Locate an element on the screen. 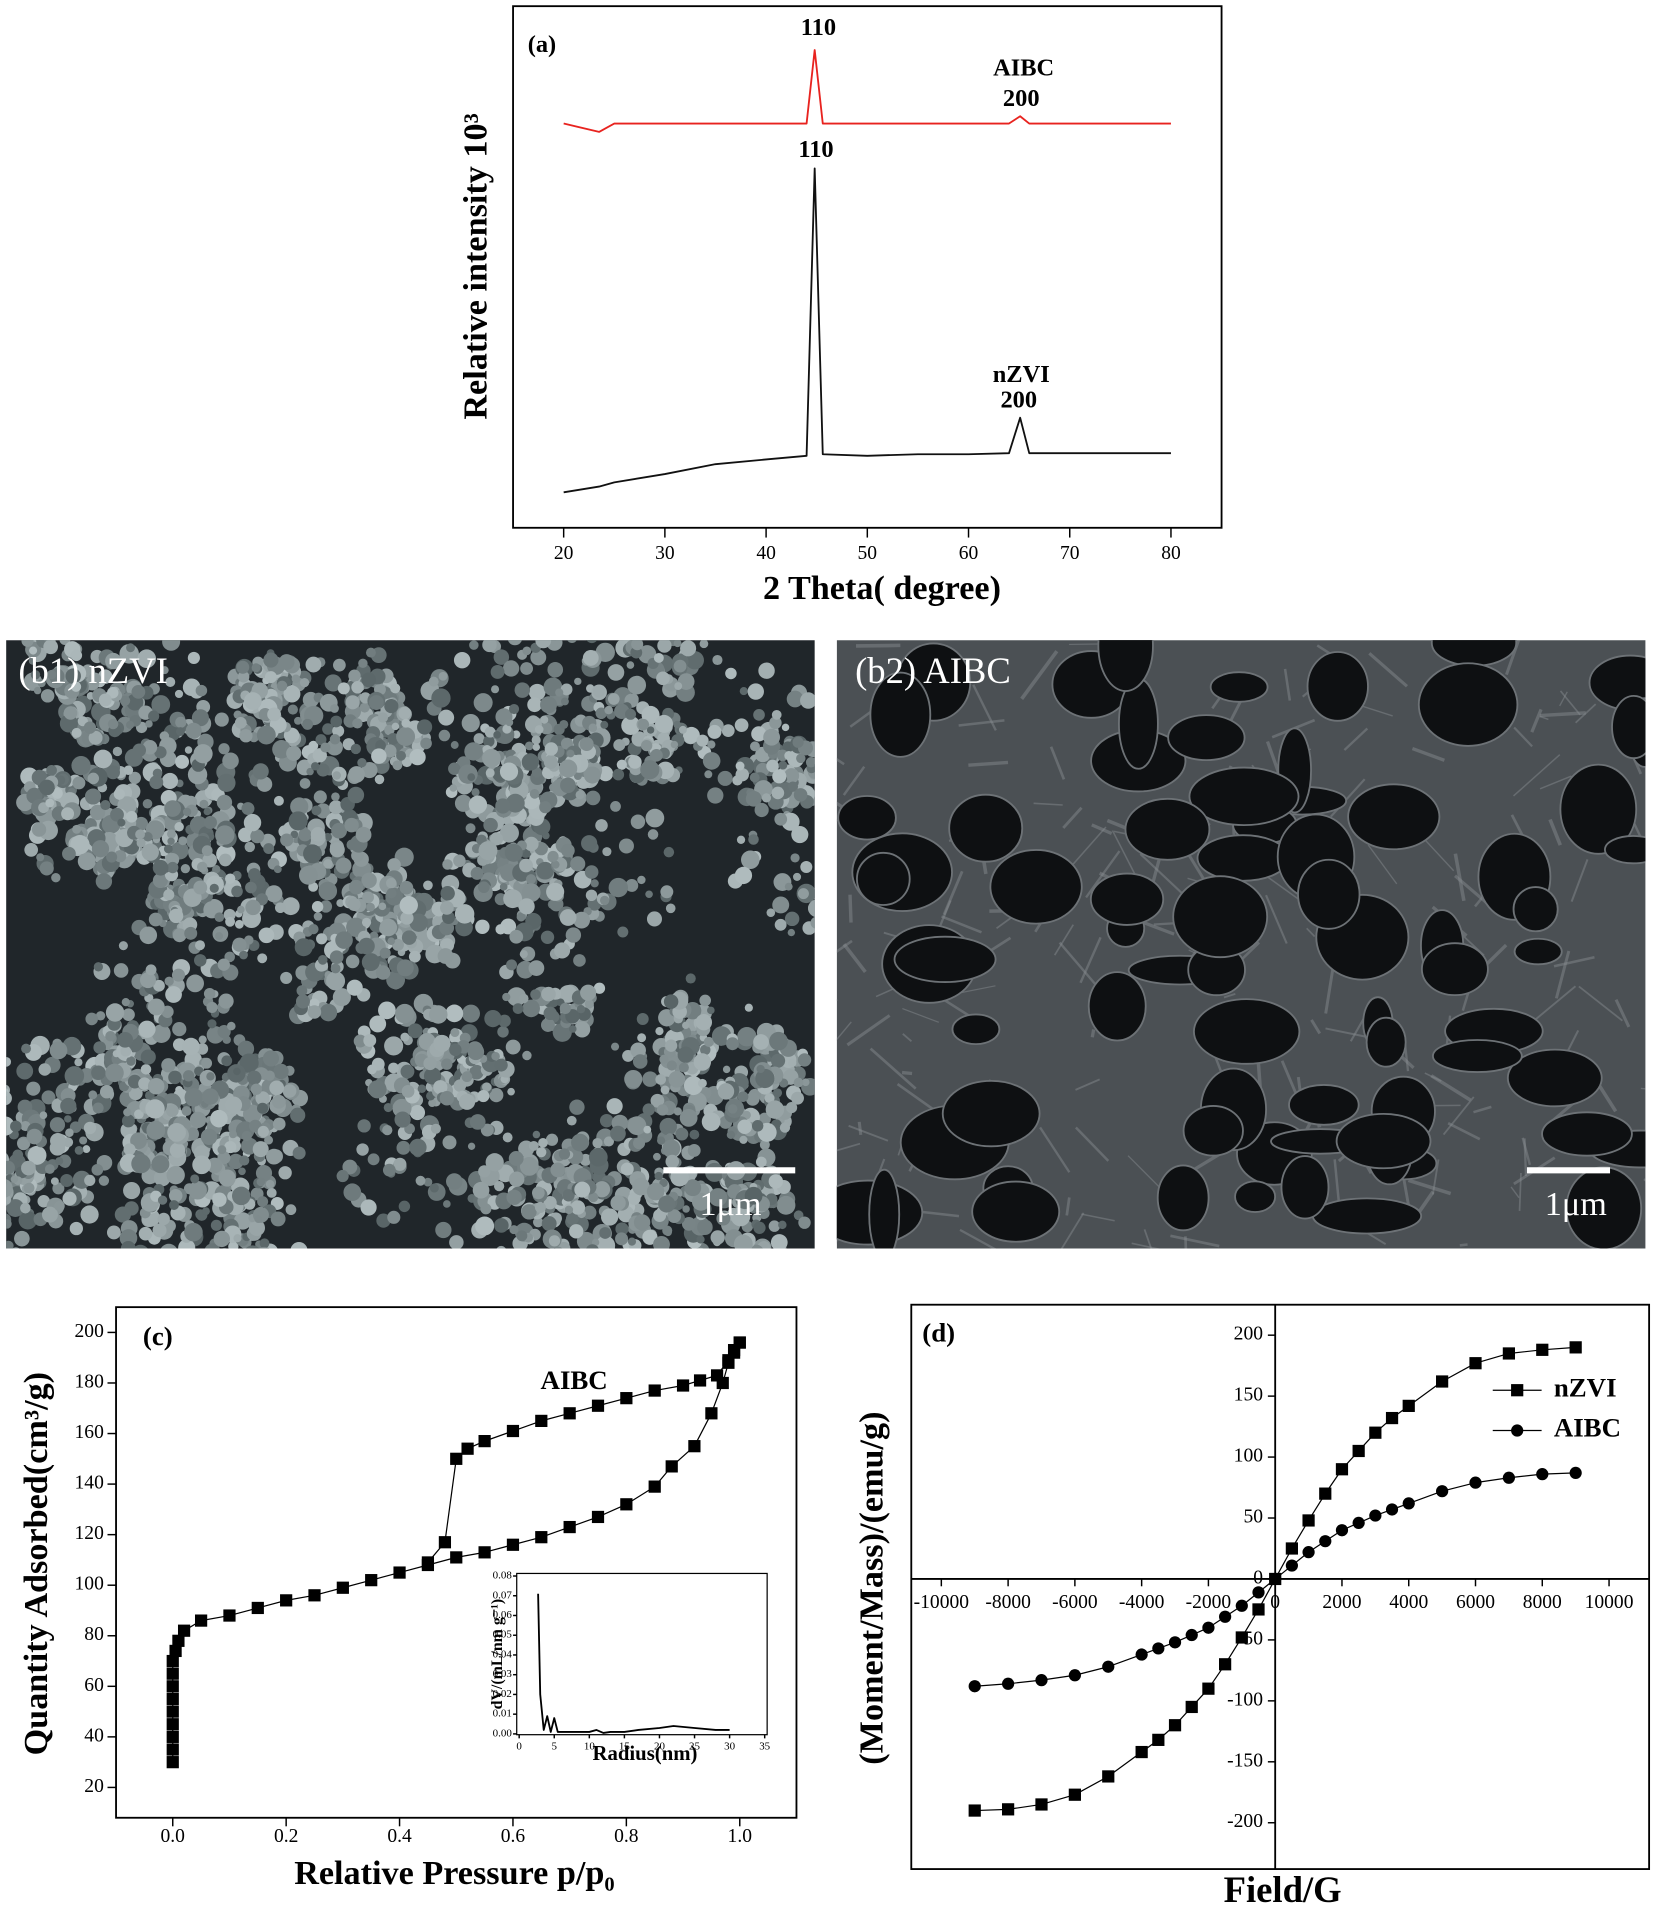  legend-label: AIBC is located at coordinates (1587, 1428).